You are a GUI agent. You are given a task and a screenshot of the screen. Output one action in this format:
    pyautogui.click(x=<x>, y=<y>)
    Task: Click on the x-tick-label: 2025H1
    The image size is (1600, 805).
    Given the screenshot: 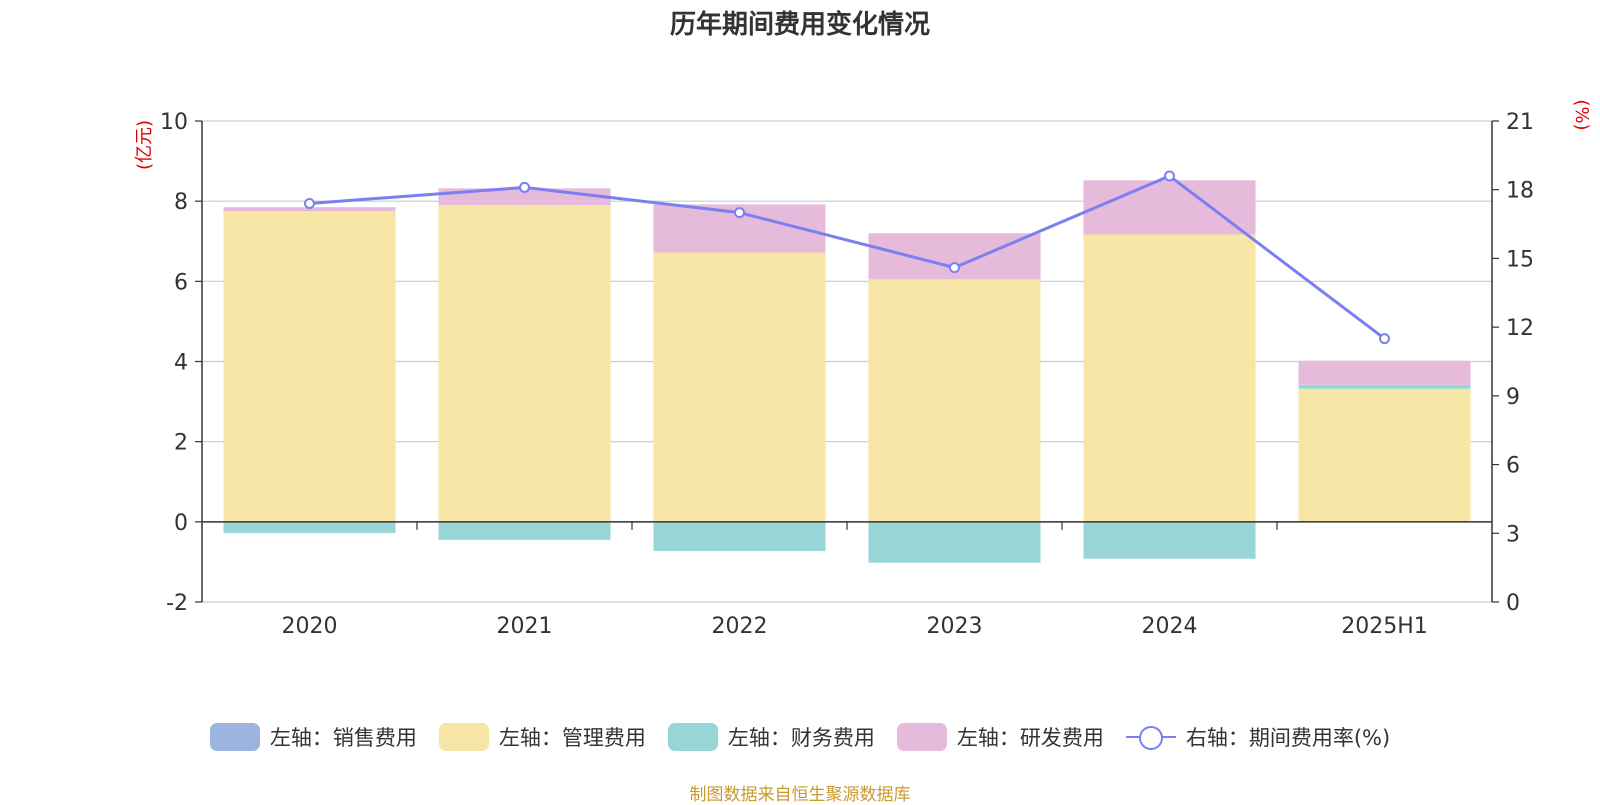 What is the action you would take?
    pyautogui.click(x=1384, y=626)
    